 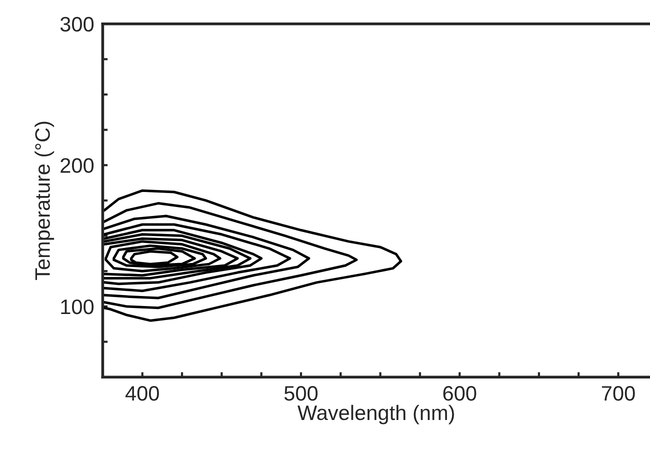 What do you see at coordinates (301, 393) in the screenshot?
I see `x-tick-label: 500` at bounding box center [301, 393].